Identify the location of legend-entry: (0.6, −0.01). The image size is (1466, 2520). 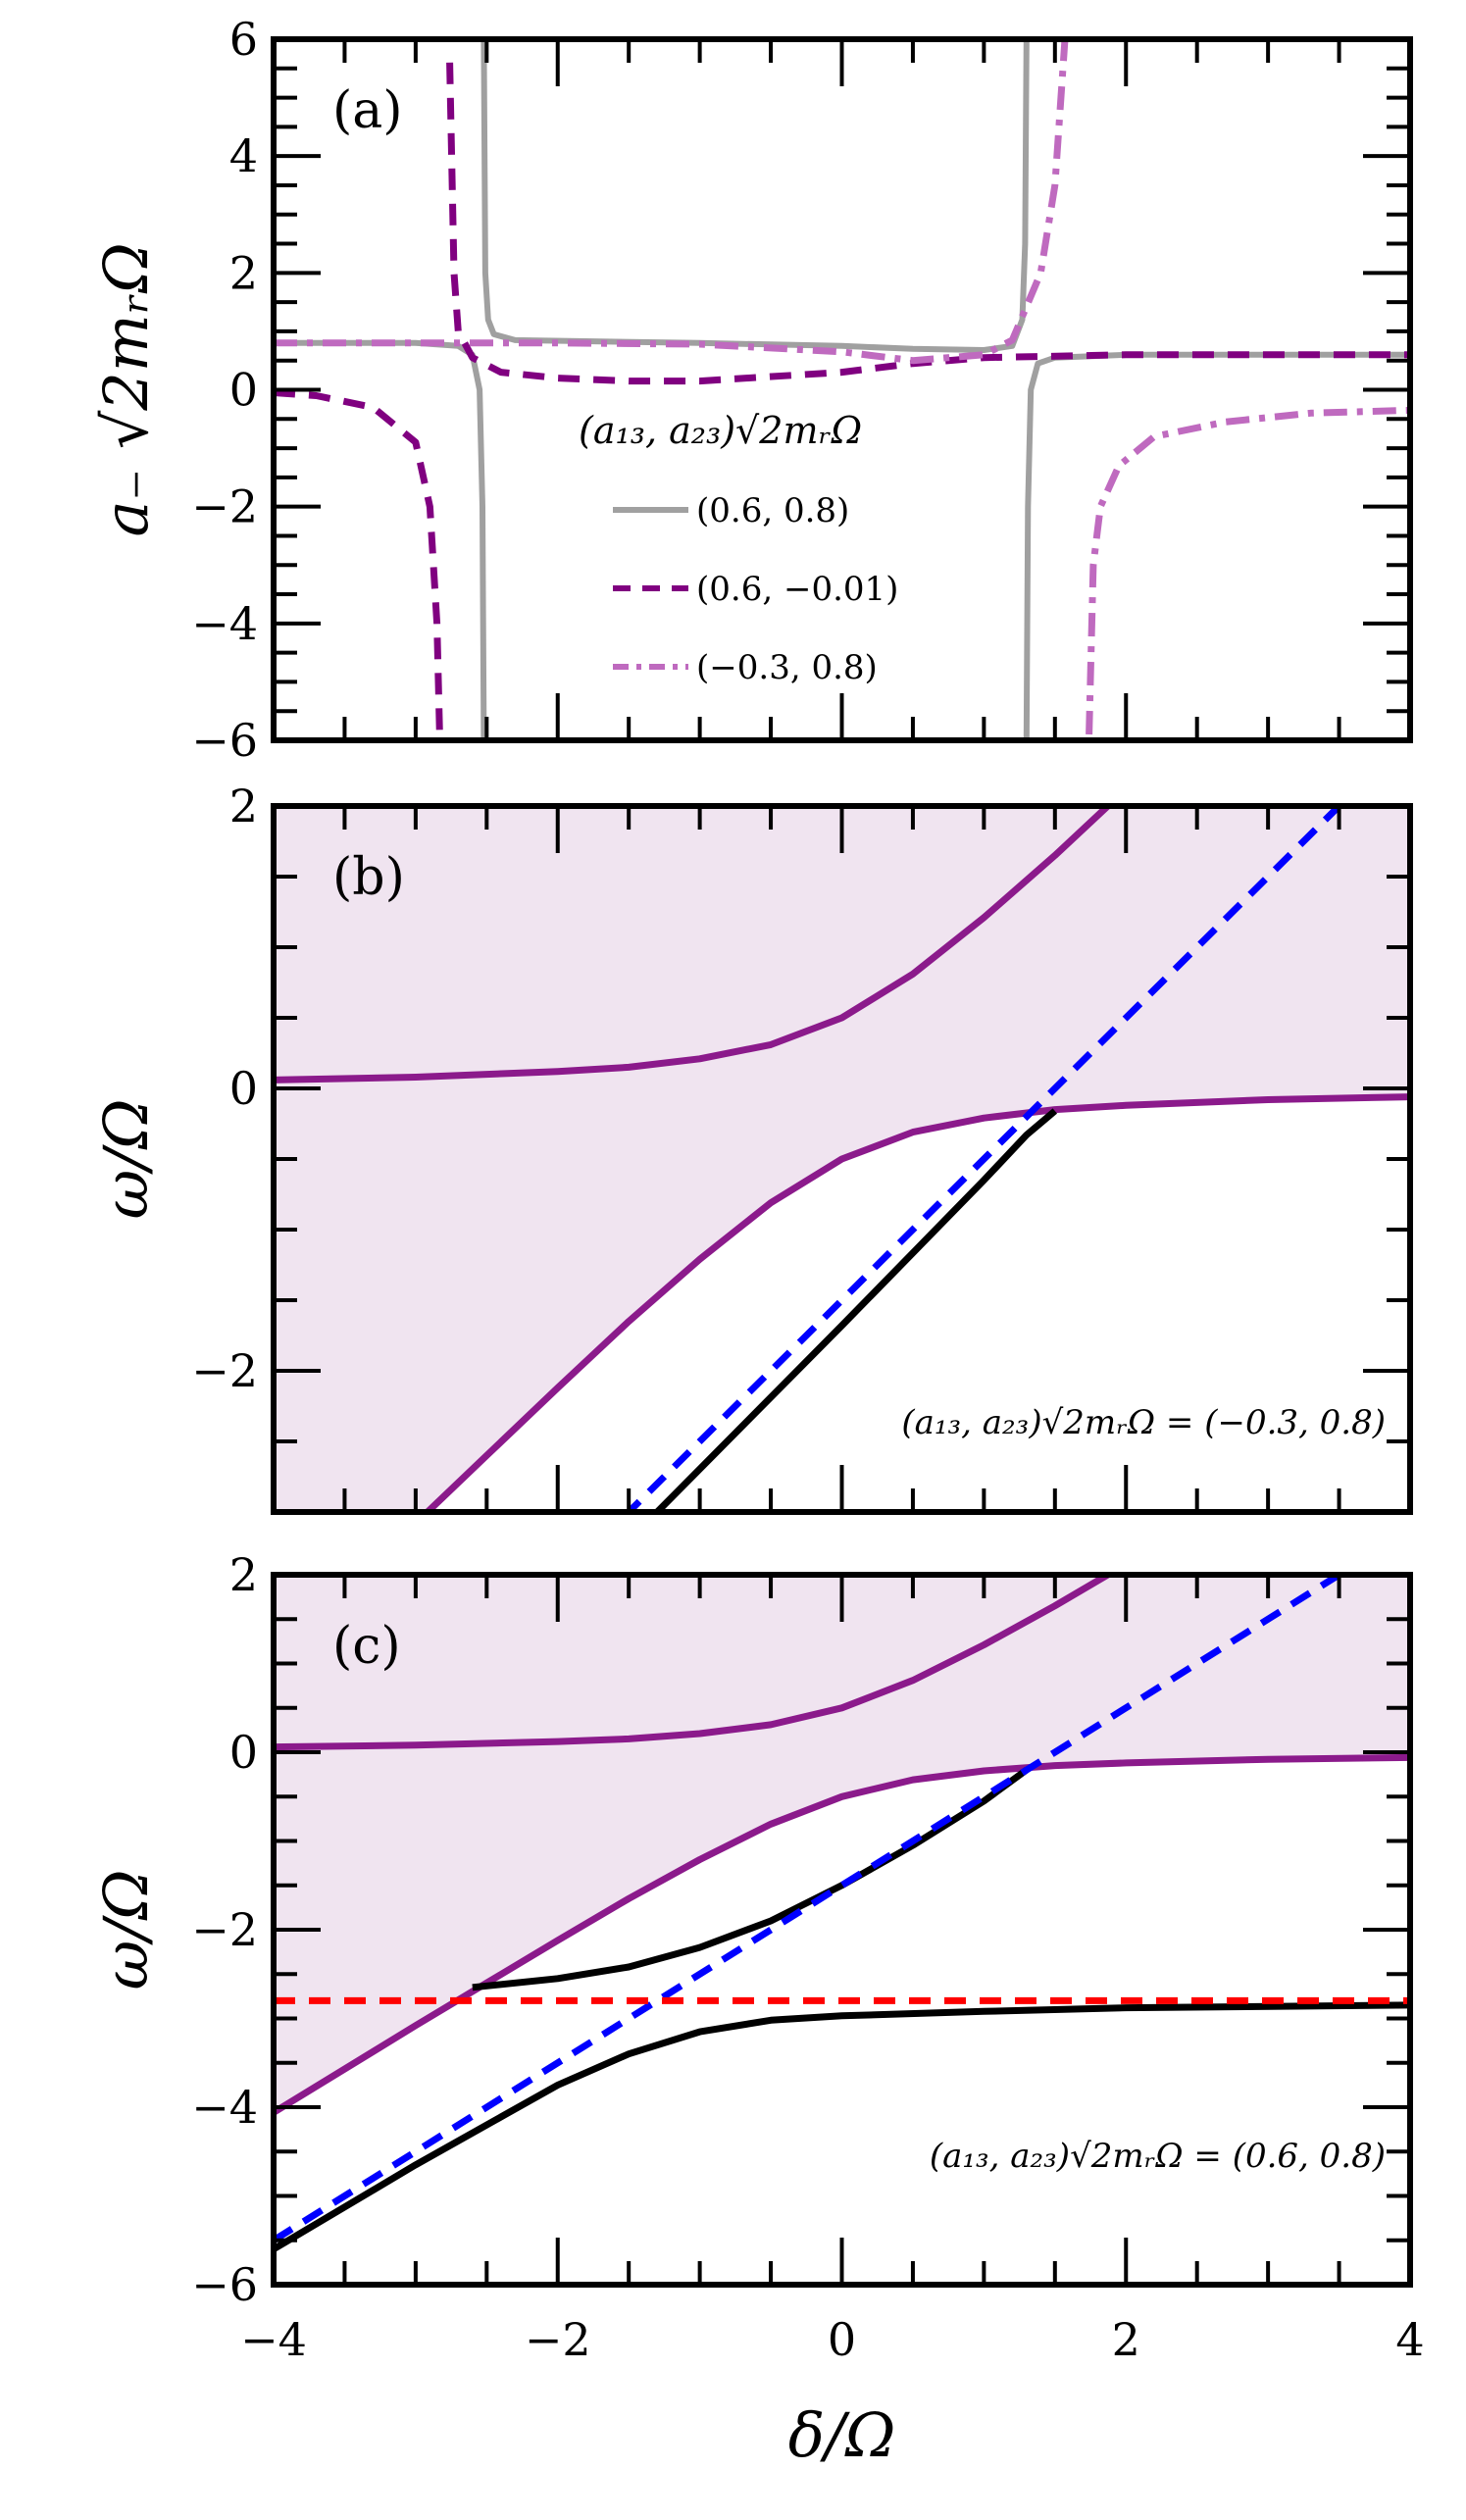
(797, 589).